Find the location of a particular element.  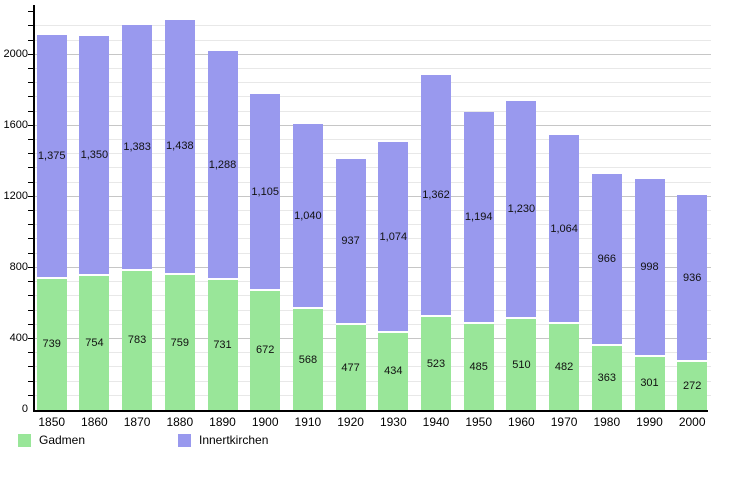

bar-value-gadmen: 434 is located at coordinates (393, 371).